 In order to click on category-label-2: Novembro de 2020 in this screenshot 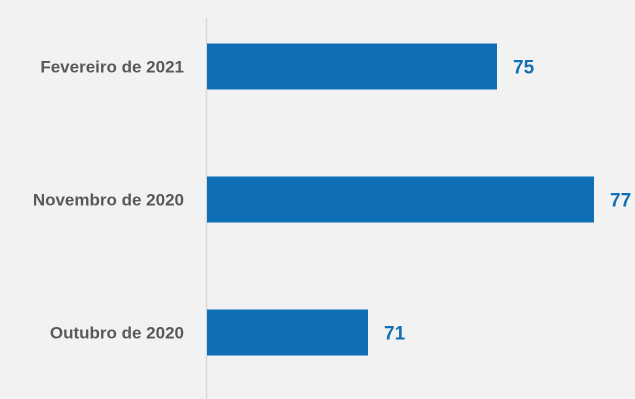, I will do `click(108, 200)`.